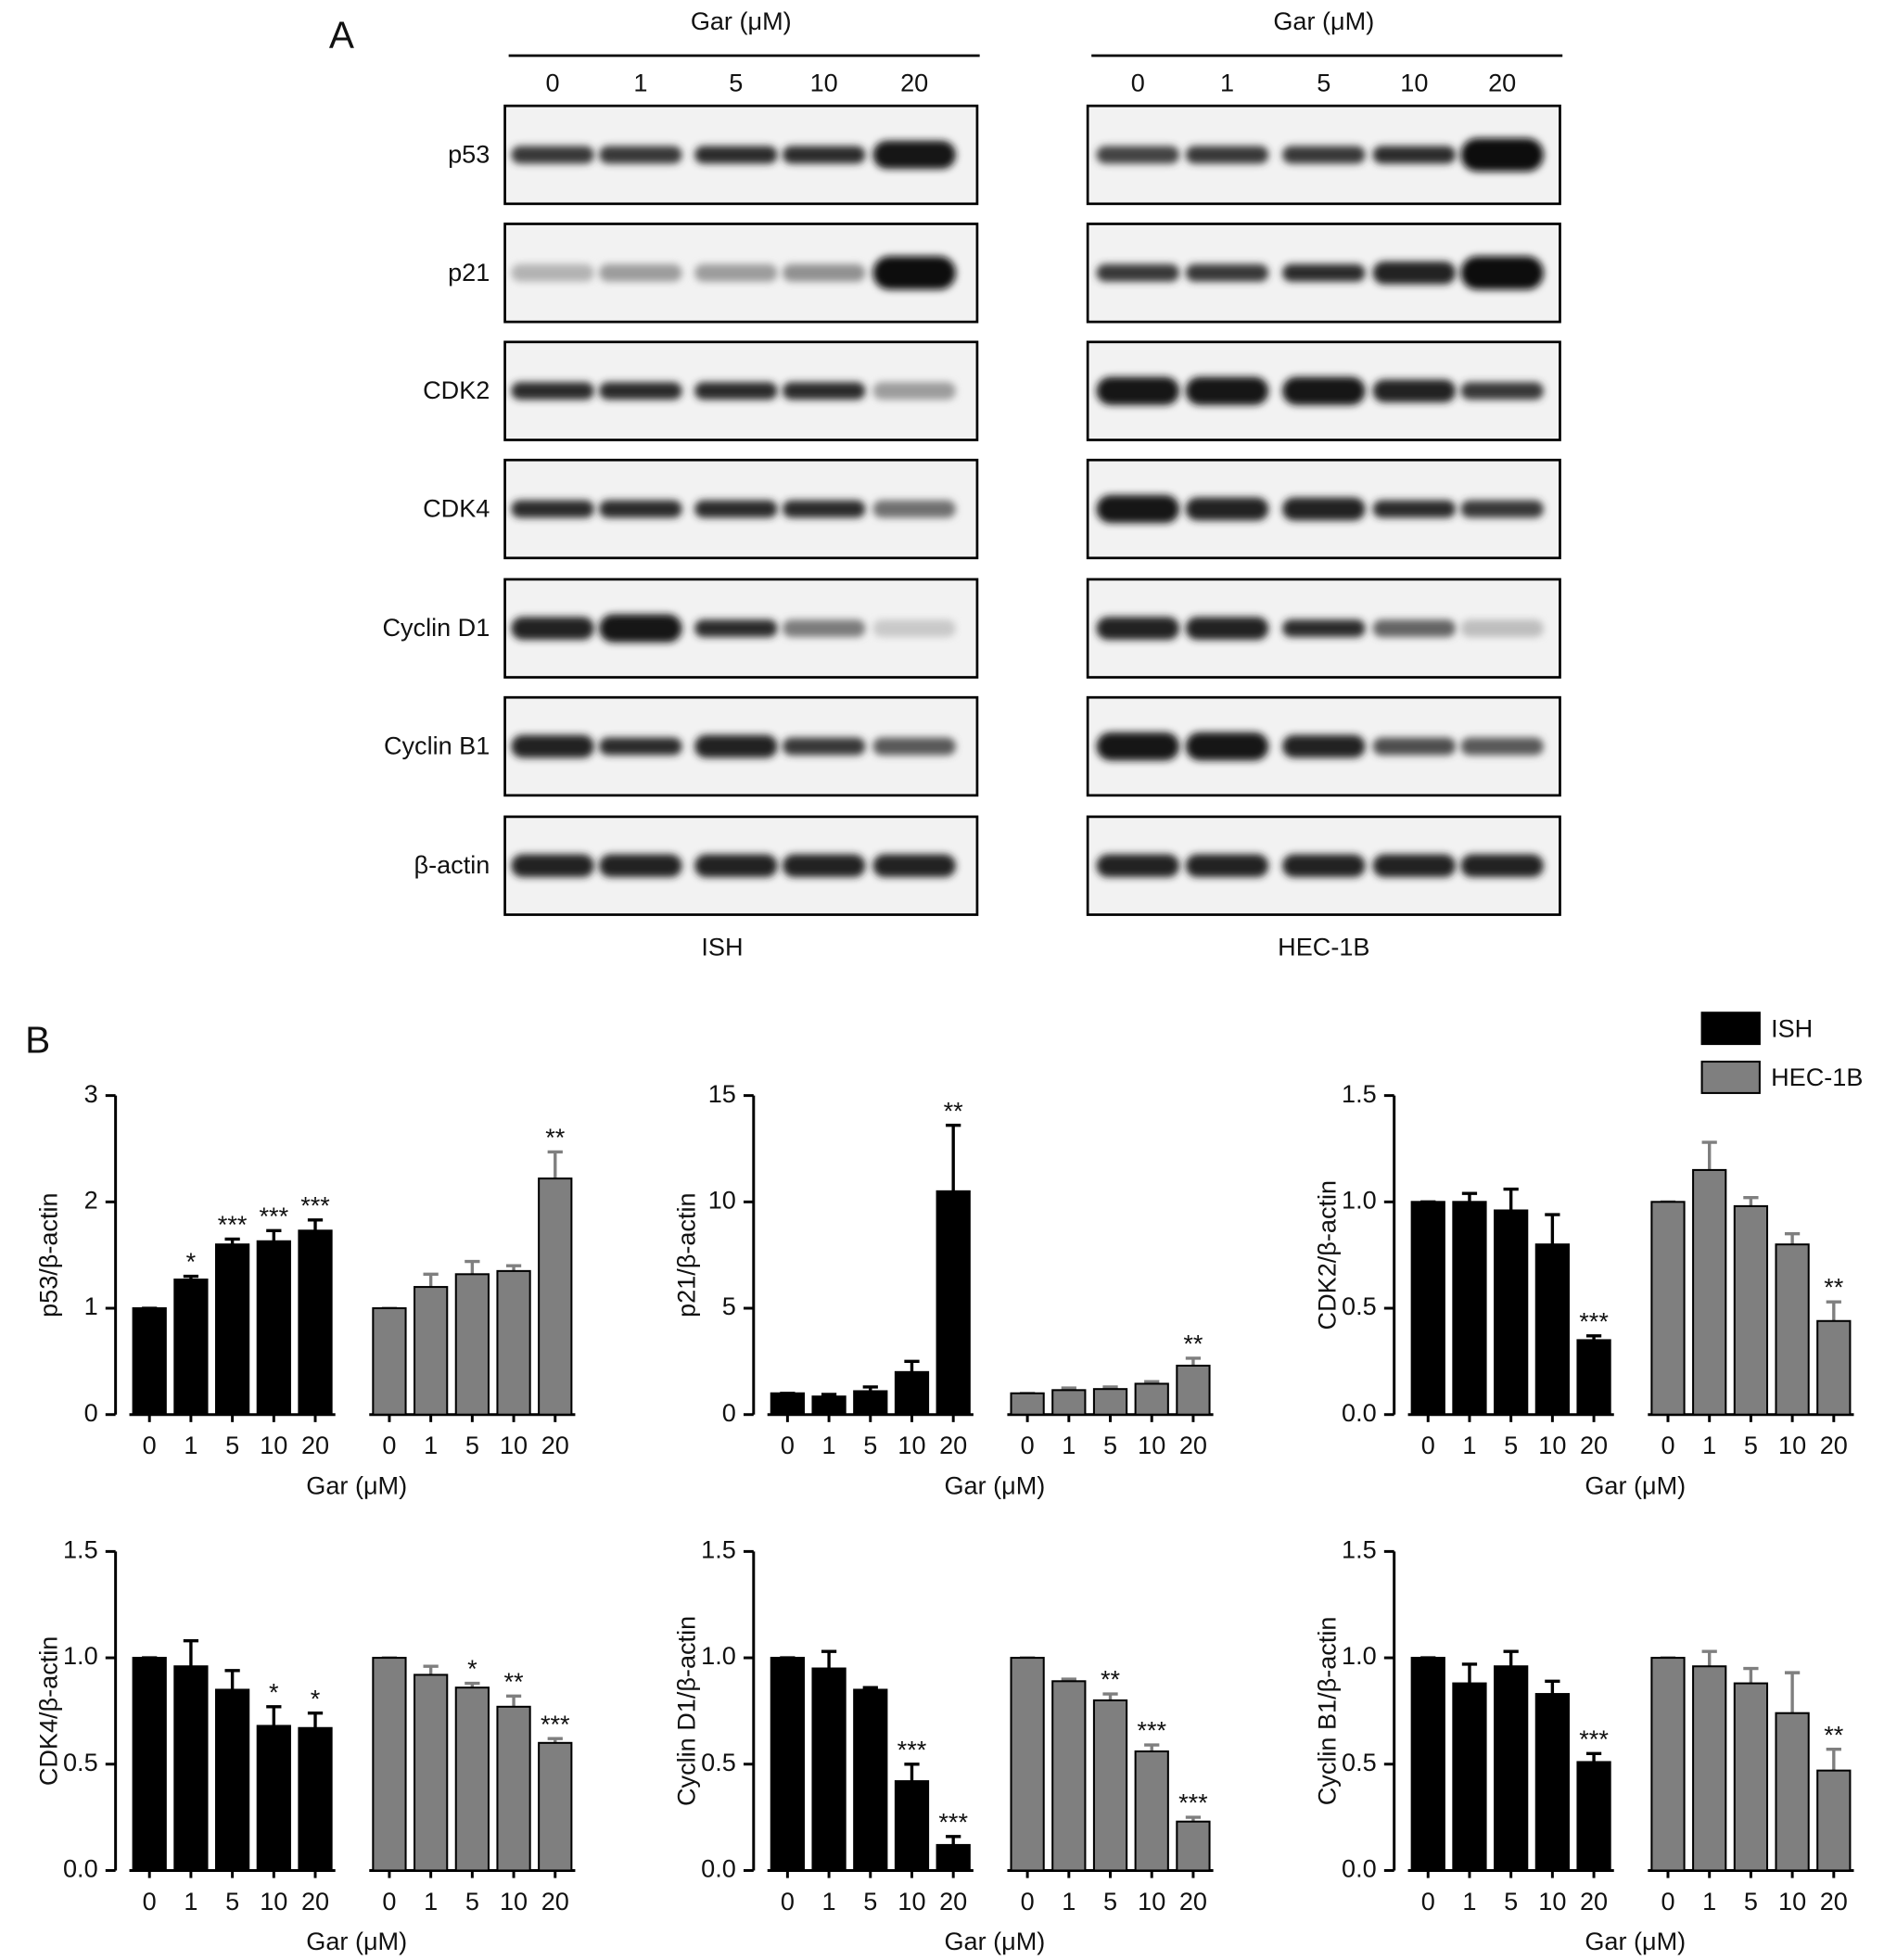  Describe the element at coordinates (722, 1199) in the screenshot. I see `y-tick-label: 10` at that location.